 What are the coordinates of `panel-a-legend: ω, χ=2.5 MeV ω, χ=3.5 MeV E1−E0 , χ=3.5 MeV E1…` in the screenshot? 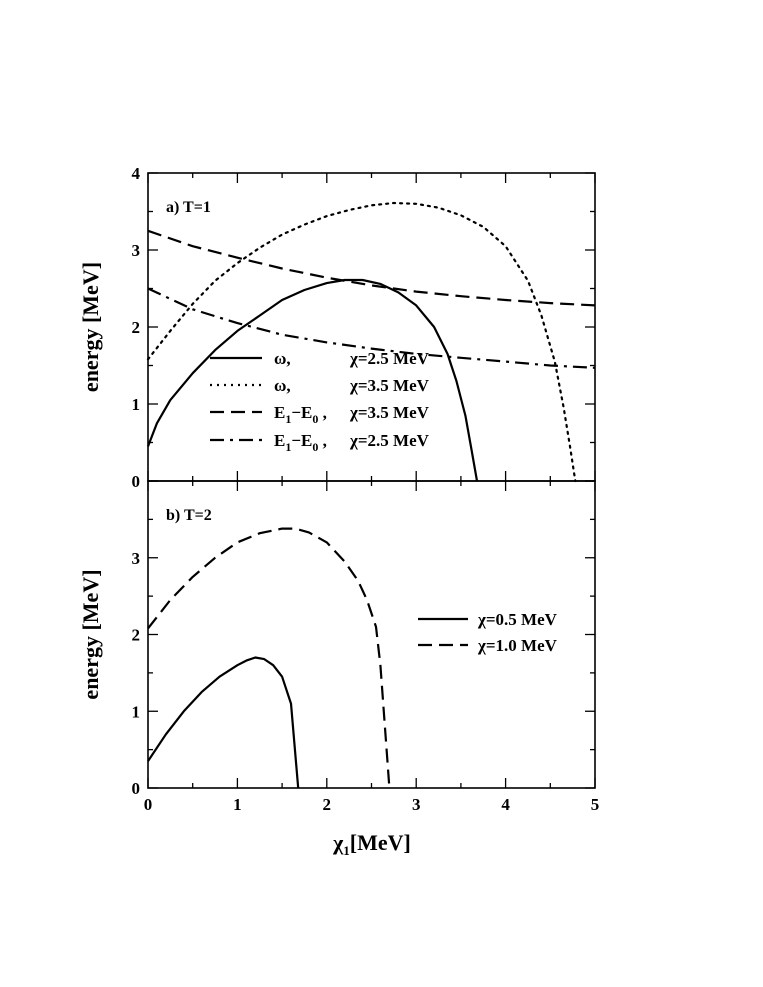 It's located at (320, 401).